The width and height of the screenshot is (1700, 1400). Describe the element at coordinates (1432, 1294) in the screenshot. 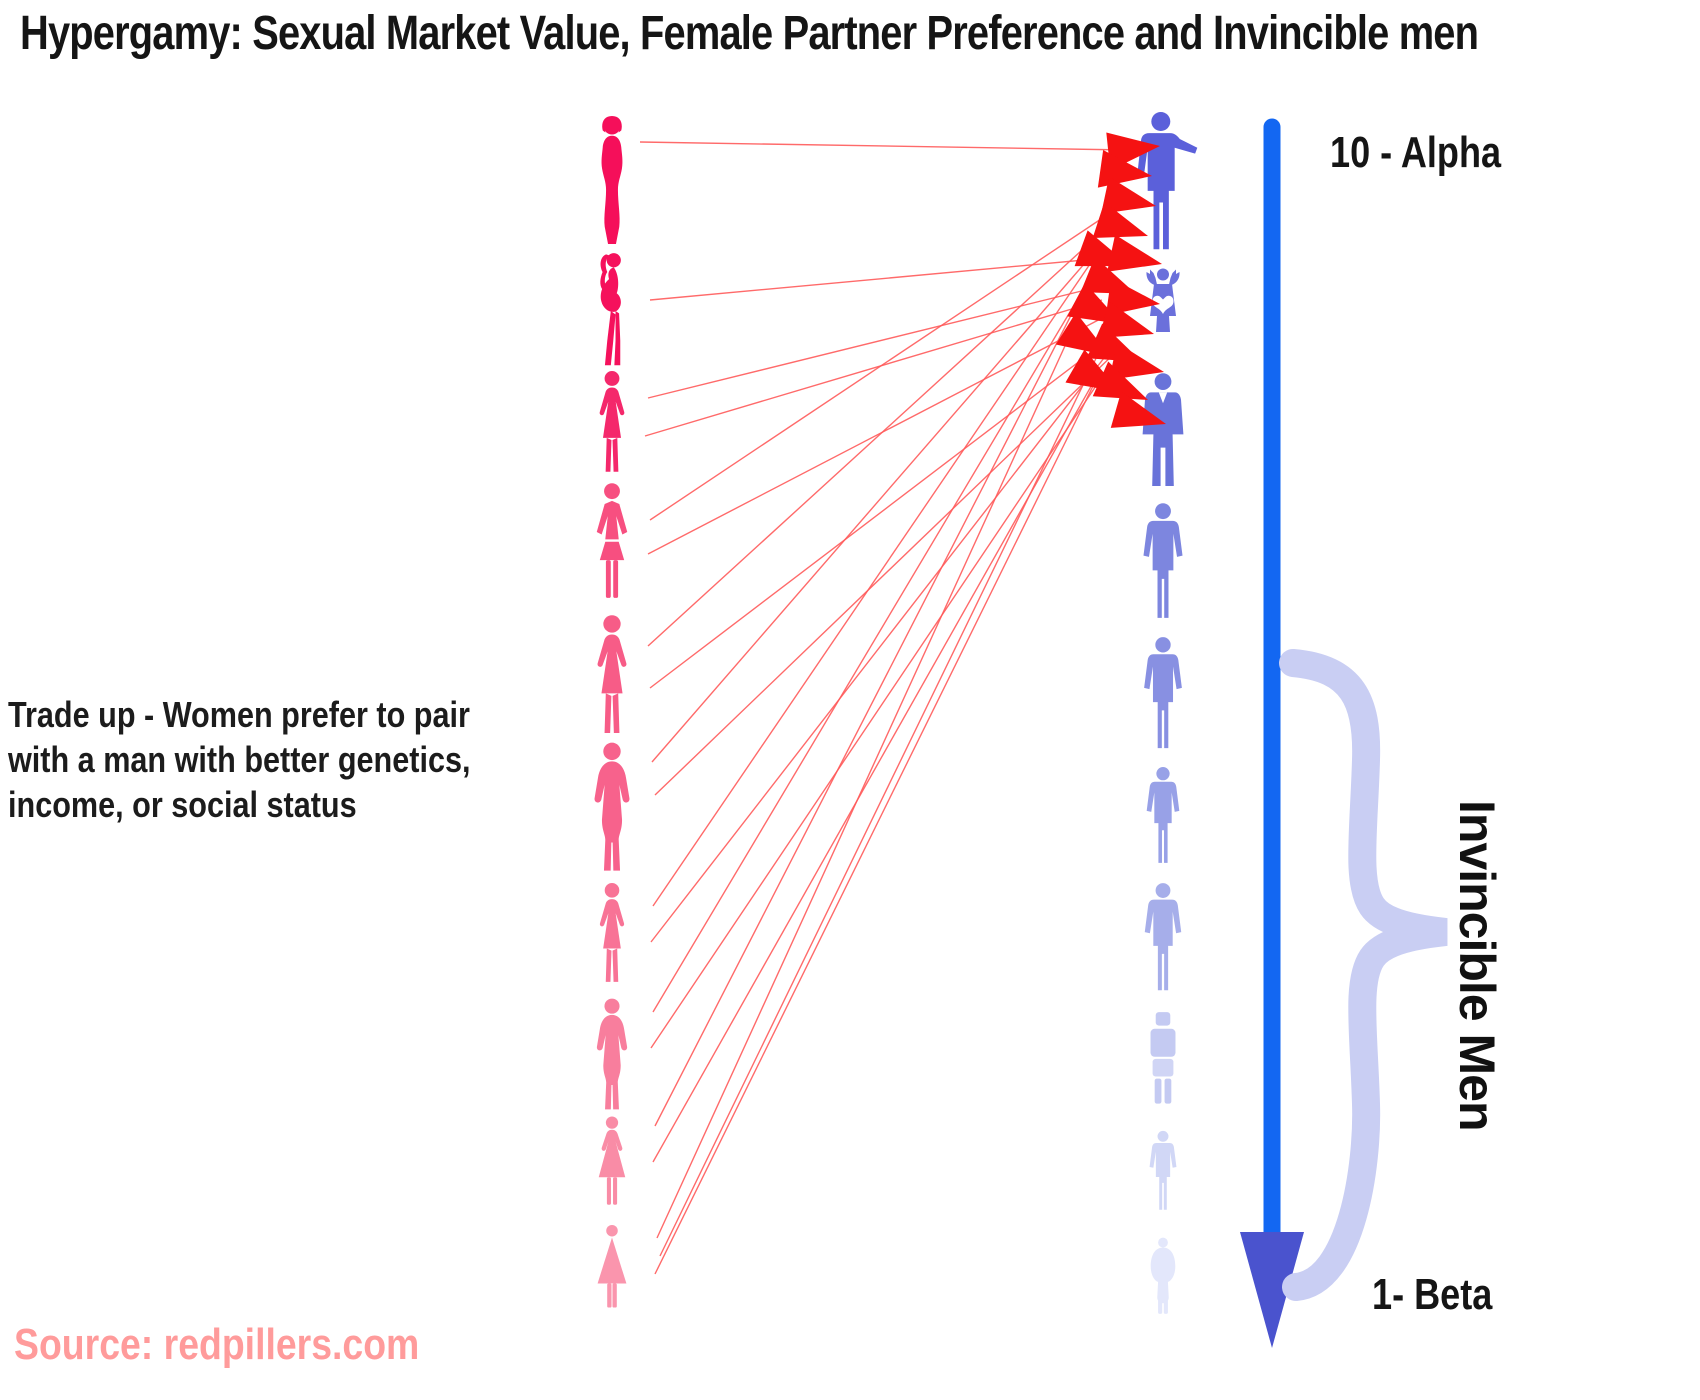

I see `beta-rank-label: 1- Beta` at that location.